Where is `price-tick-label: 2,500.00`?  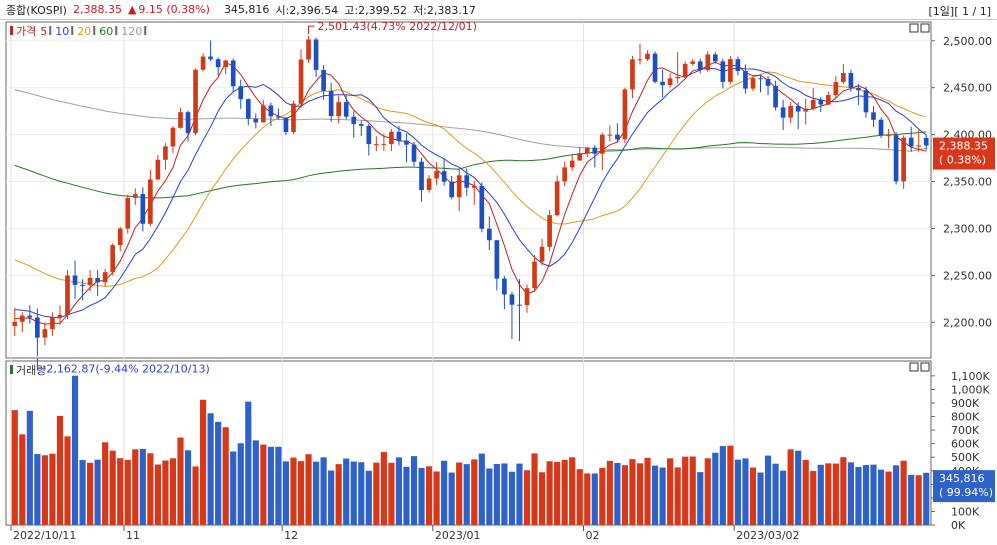 price-tick-label: 2,500.00 is located at coordinates (967, 41).